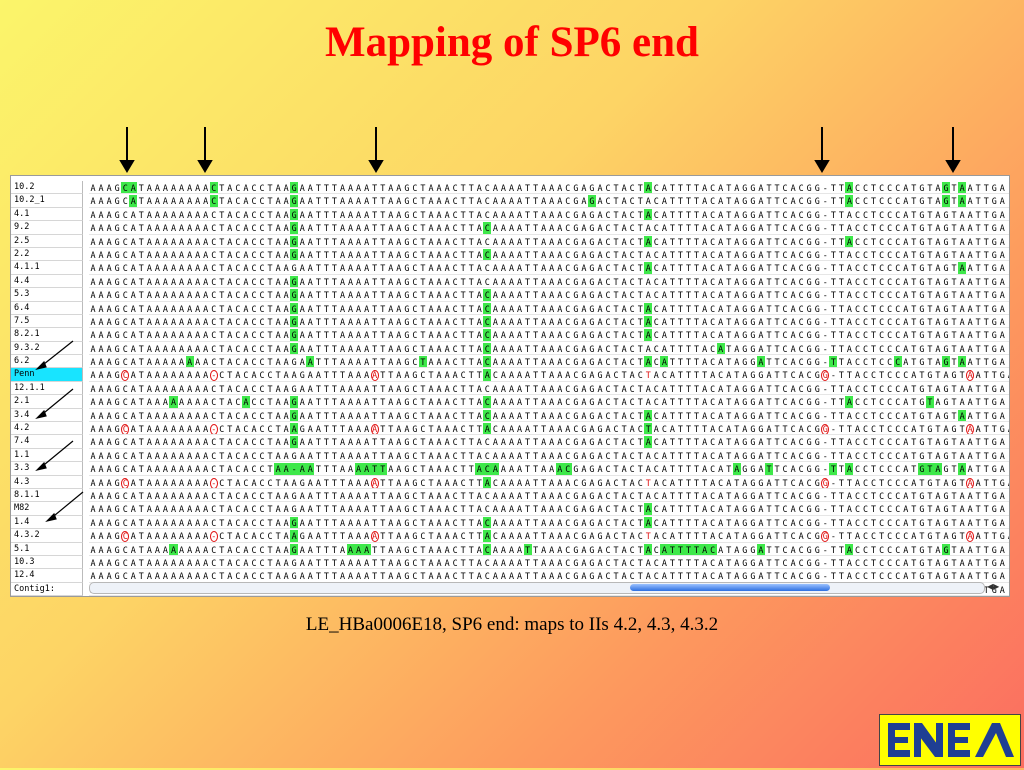  I want to click on mapping-arrows, so click(540, 150).